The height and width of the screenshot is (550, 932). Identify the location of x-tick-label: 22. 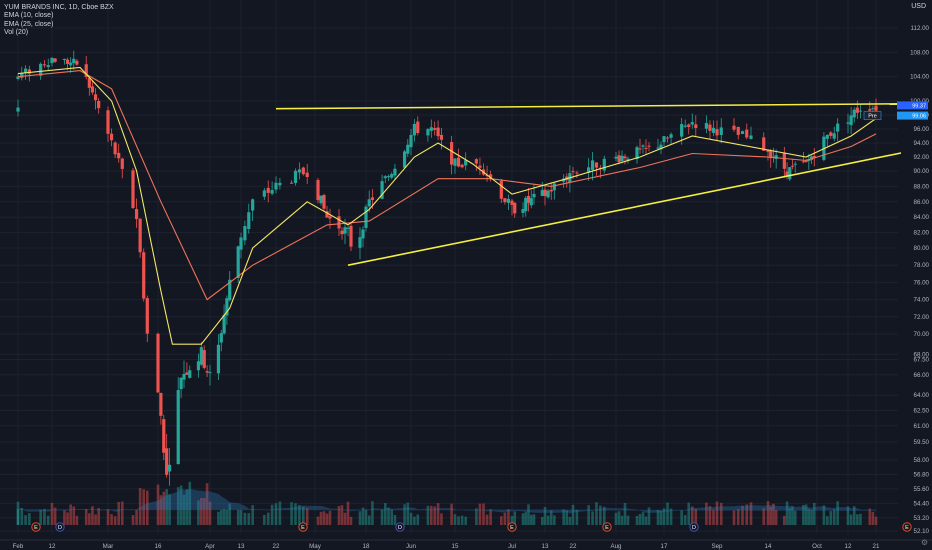
(573, 546).